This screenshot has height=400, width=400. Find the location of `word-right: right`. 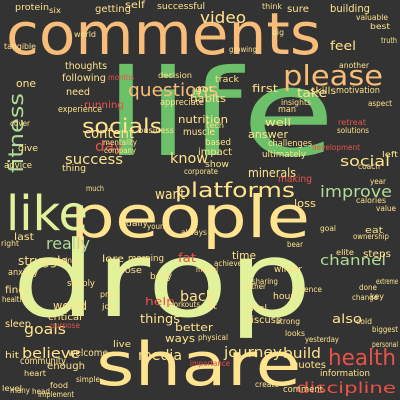

word-right: right is located at coordinates (10, 243).